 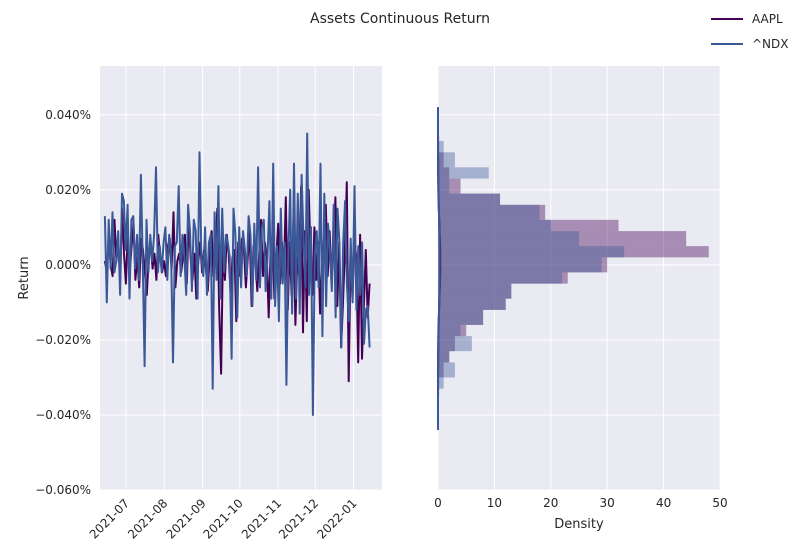 What do you see at coordinates (770, 44) in the screenshot?
I see `legend-label-1: ^NDX` at bounding box center [770, 44].